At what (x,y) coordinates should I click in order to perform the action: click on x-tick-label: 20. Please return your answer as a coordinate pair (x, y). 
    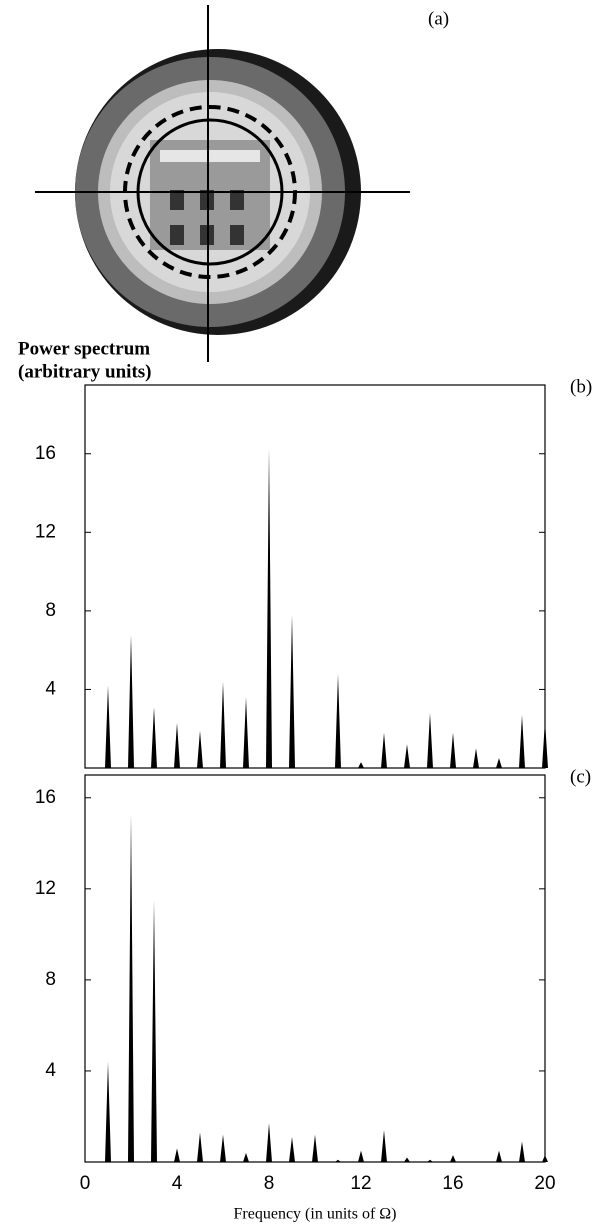
    Looking at the image, I should click on (544, 1183).